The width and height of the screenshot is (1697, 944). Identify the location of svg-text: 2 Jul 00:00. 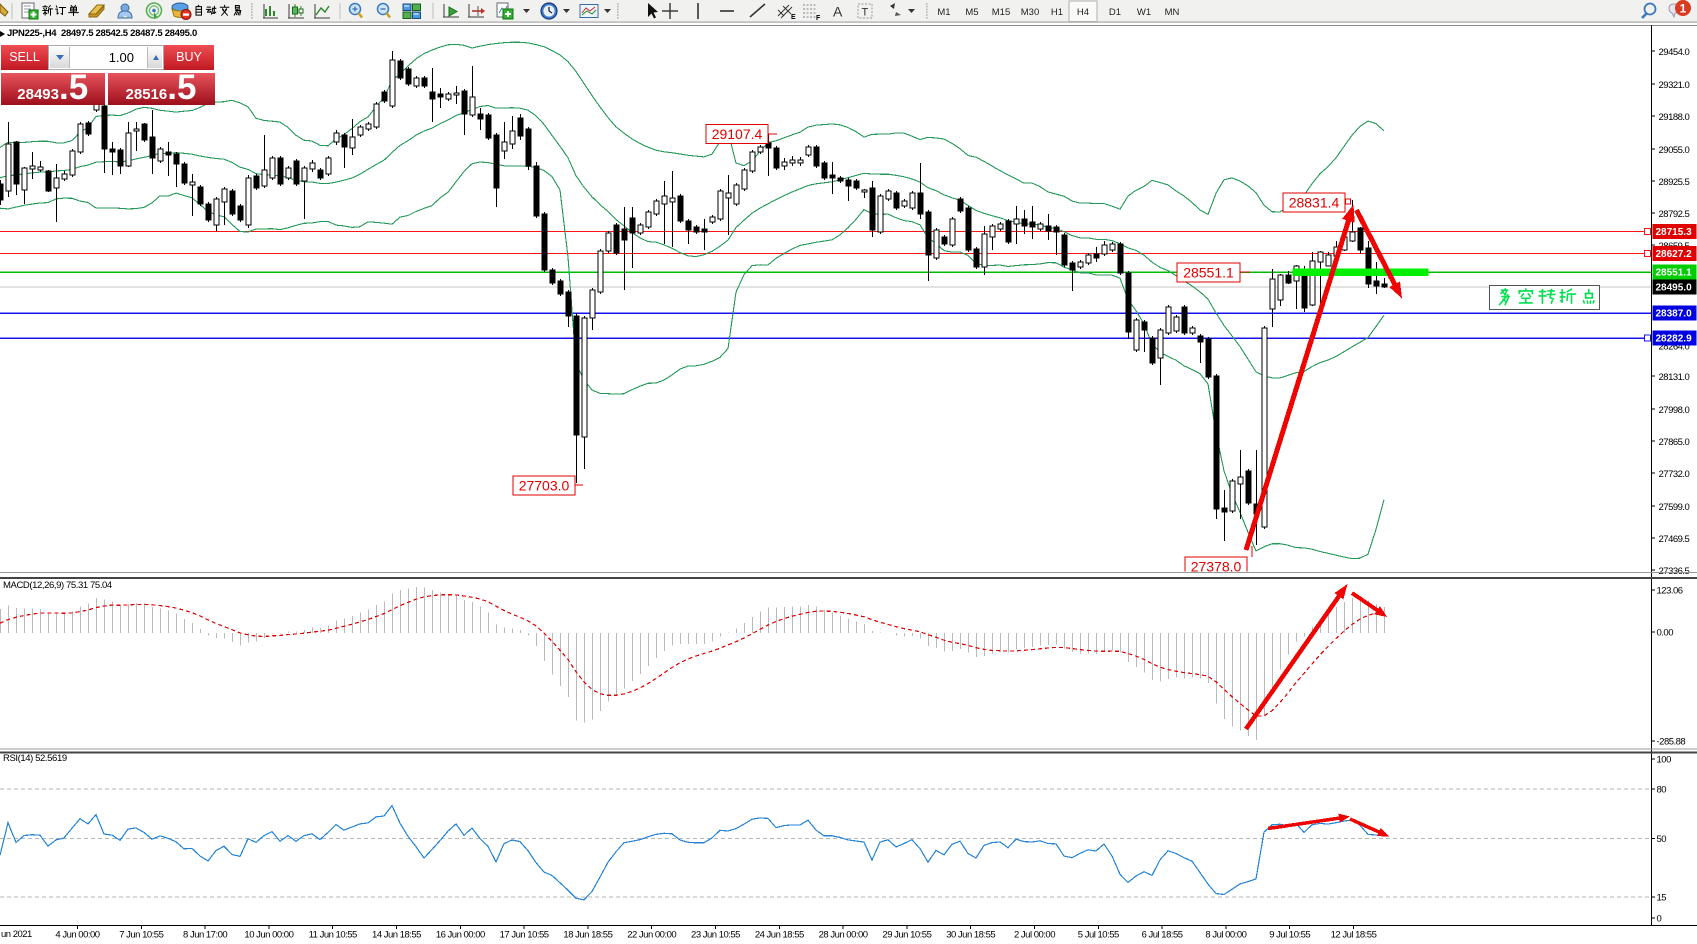
(1034, 935).